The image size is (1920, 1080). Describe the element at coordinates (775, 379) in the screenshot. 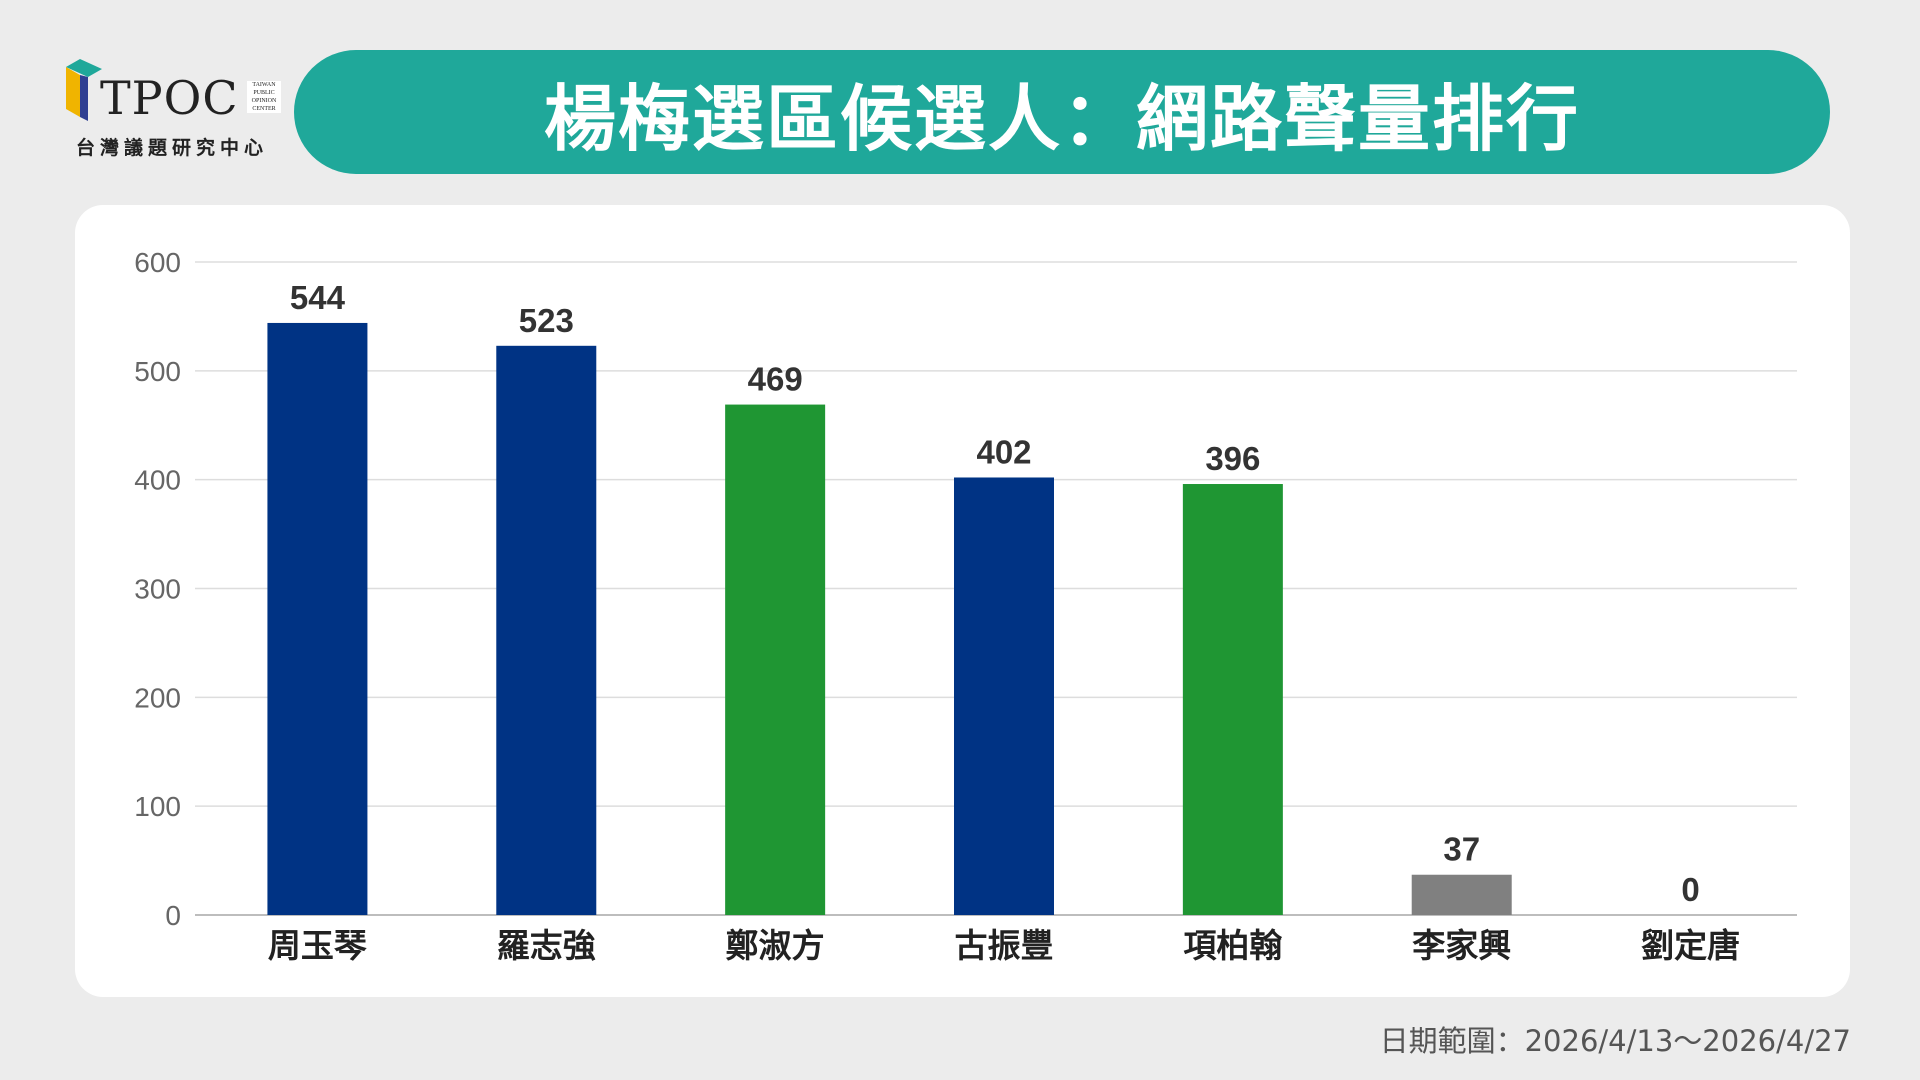

I see `data-label: 469` at that location.